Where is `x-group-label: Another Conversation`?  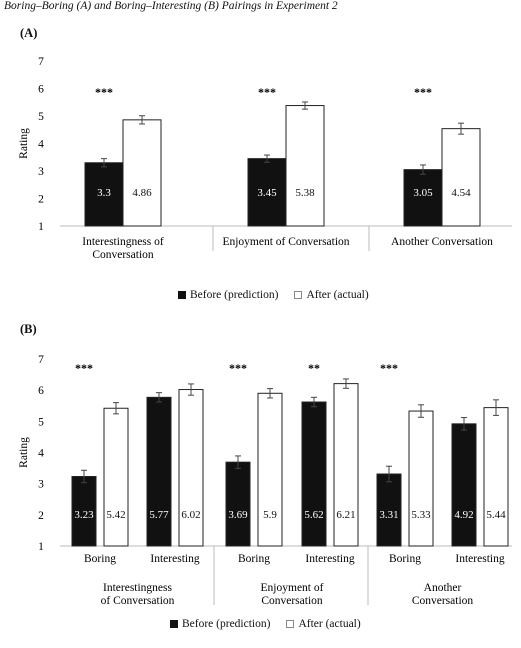 x-group-label: Another Conversation is located at coordinates (442, 242).